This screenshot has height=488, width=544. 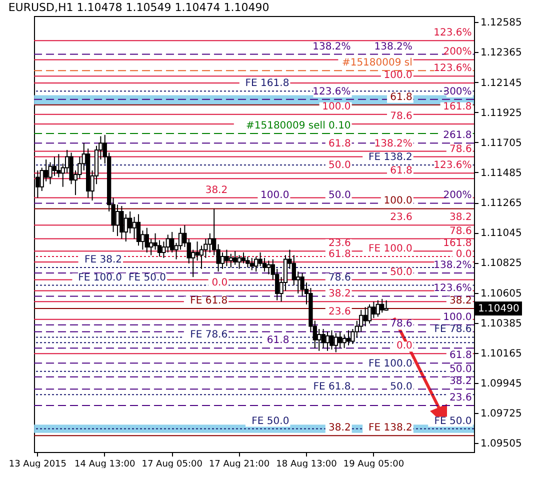 I want to click on y-tick-label: 1.09725, so click(x=501, y=414).